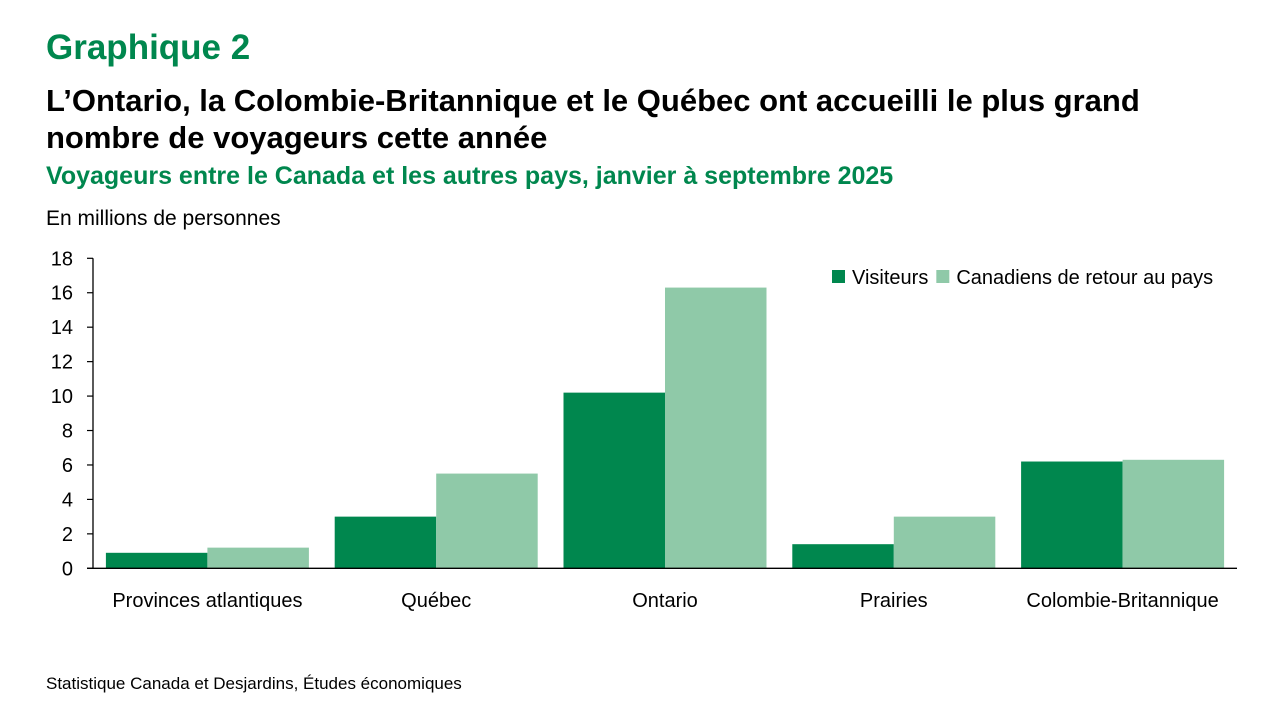  Describe the element at coordinates (62, 328) in the screenshot. I see `y-tick-label: 14` at that location.